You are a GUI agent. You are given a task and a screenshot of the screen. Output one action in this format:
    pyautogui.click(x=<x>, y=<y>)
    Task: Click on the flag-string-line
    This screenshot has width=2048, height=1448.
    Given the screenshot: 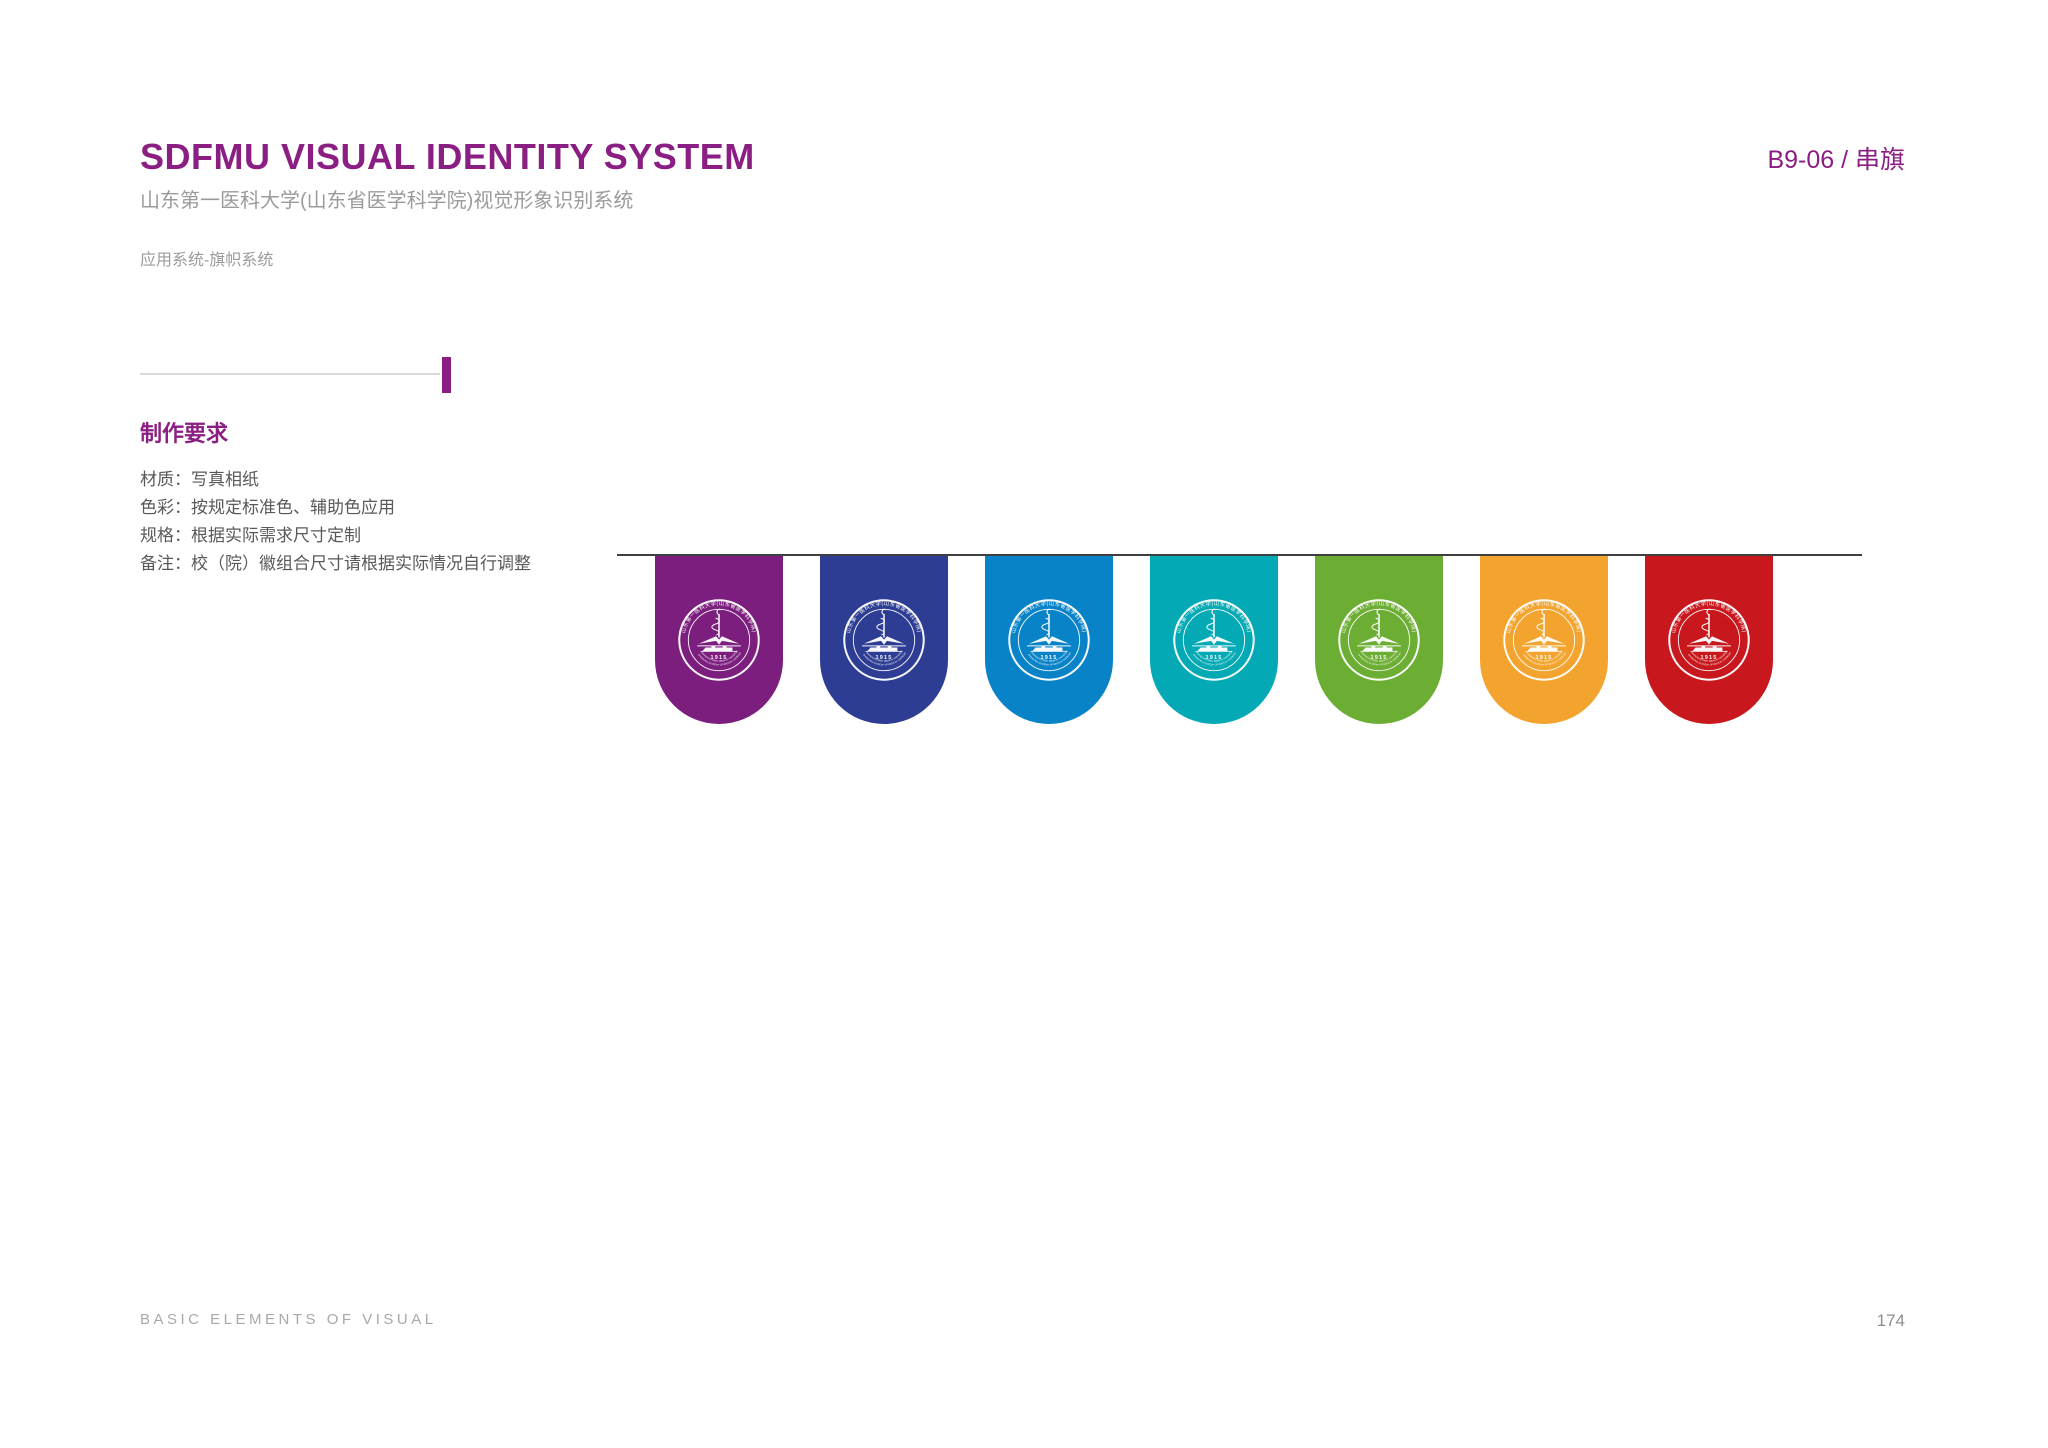 What is the action you would take?
    pyautogui.click(x=1239, y=555)
    